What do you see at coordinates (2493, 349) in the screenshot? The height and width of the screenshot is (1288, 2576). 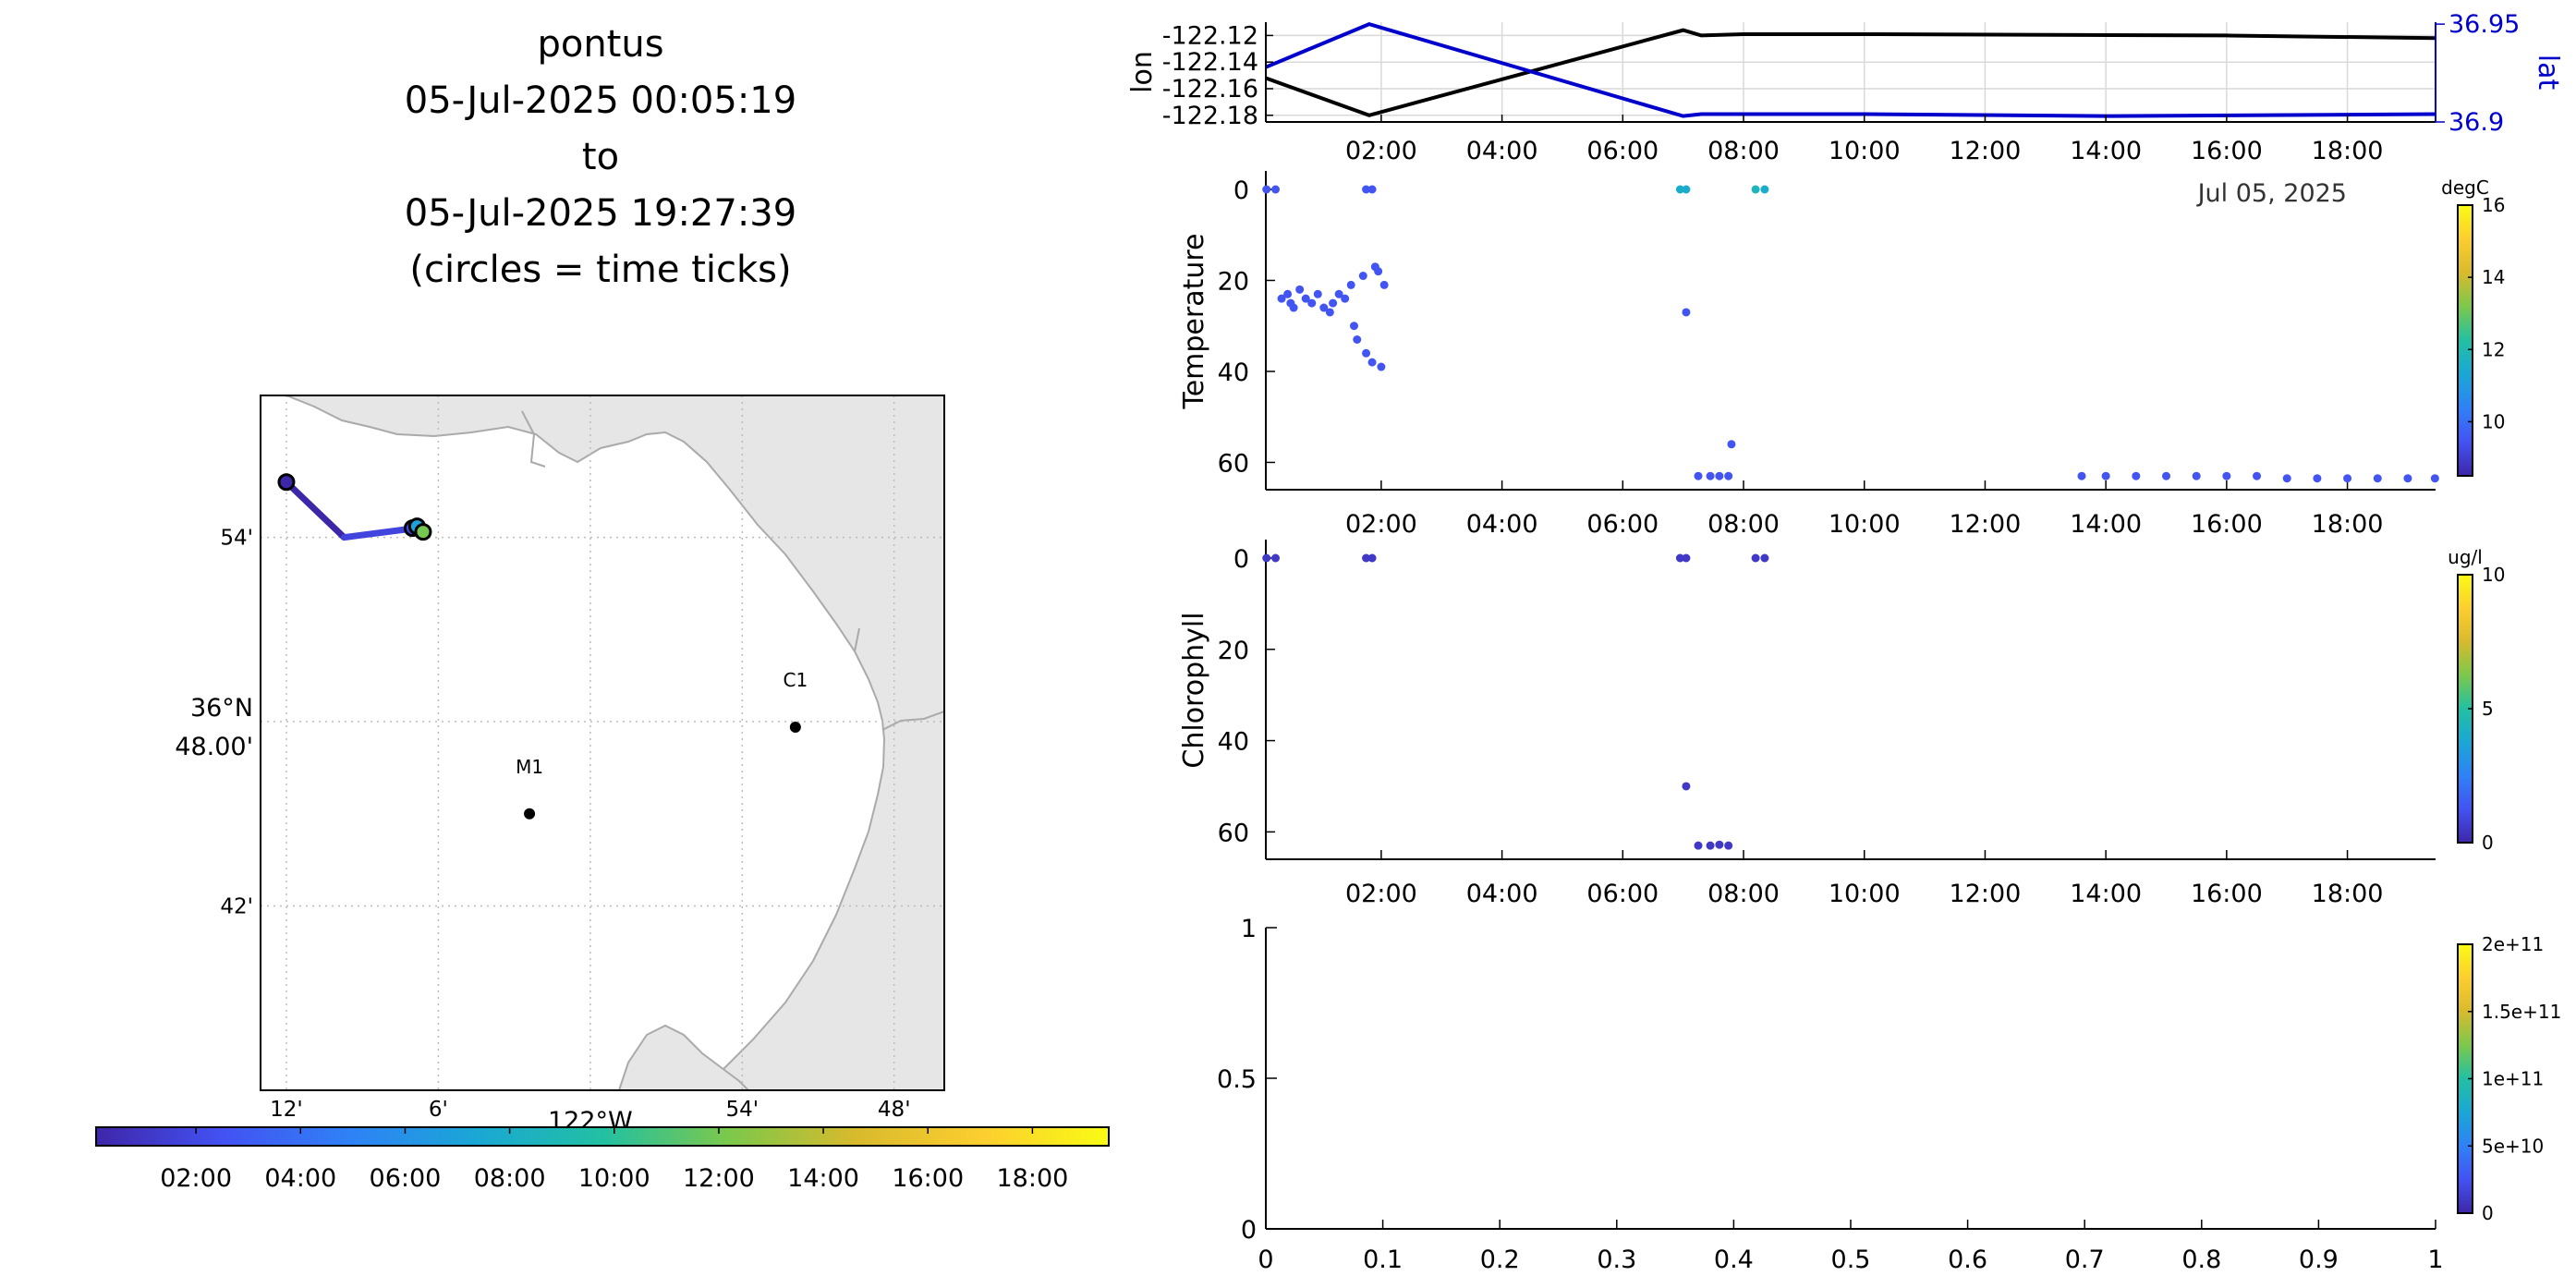 I see `temperature-colorbar-tick-label: 12` at bounding box center [2493, 349].